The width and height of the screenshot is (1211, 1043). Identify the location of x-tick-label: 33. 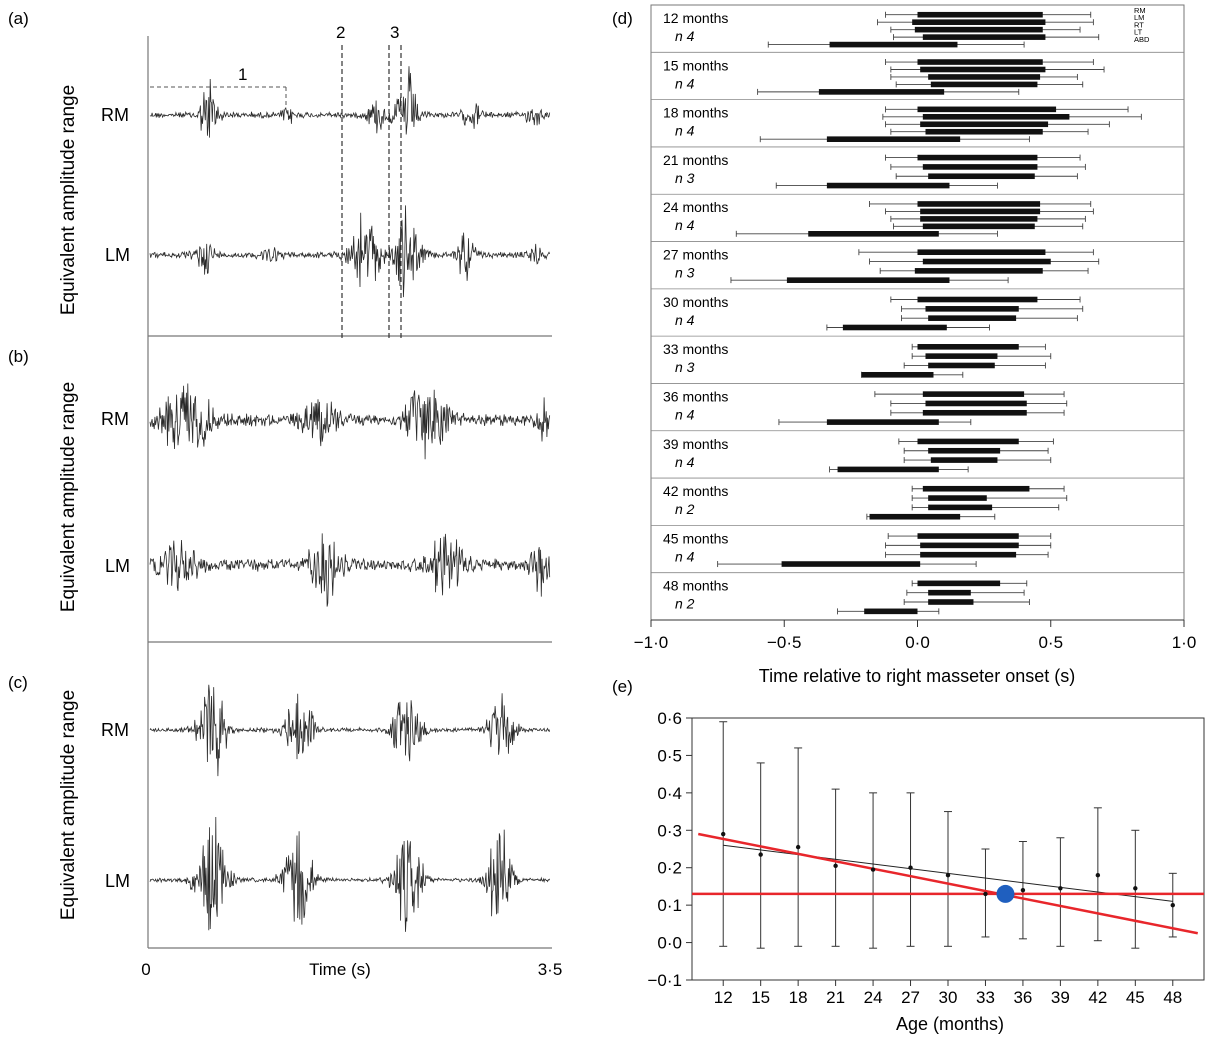
(985, 997).